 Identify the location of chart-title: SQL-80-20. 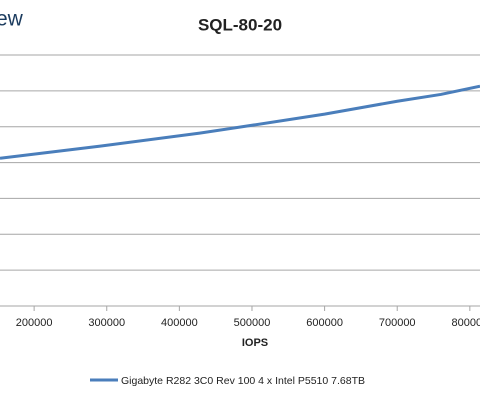
(240, 24).